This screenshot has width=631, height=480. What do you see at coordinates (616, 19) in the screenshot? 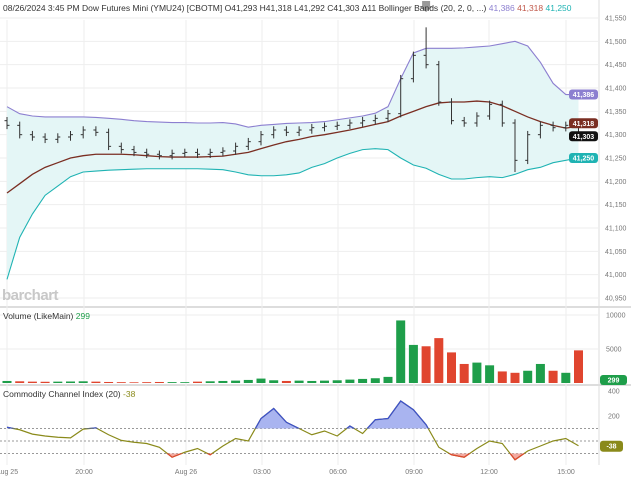
I see `y-tick-label: 41,550` at bounding box center [616, 19].